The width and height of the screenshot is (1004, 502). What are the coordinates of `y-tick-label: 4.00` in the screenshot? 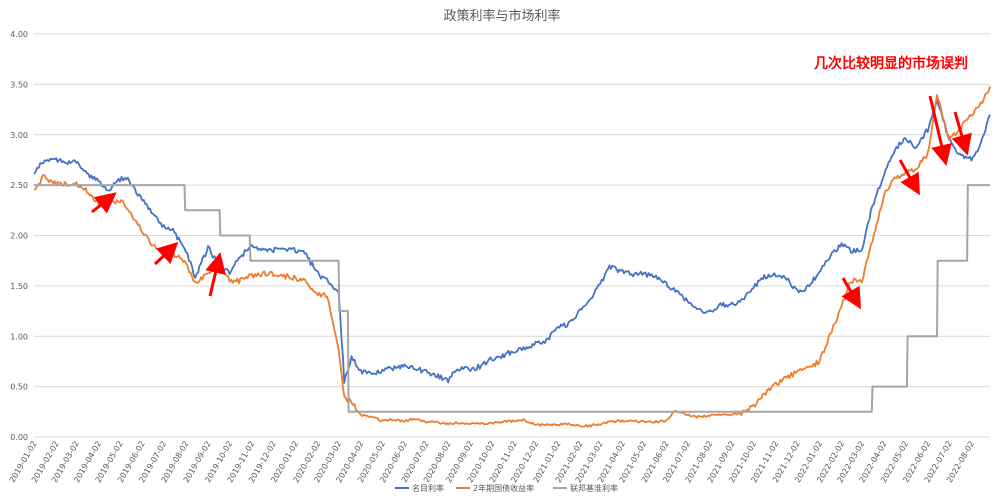 It's located at (19, 34).